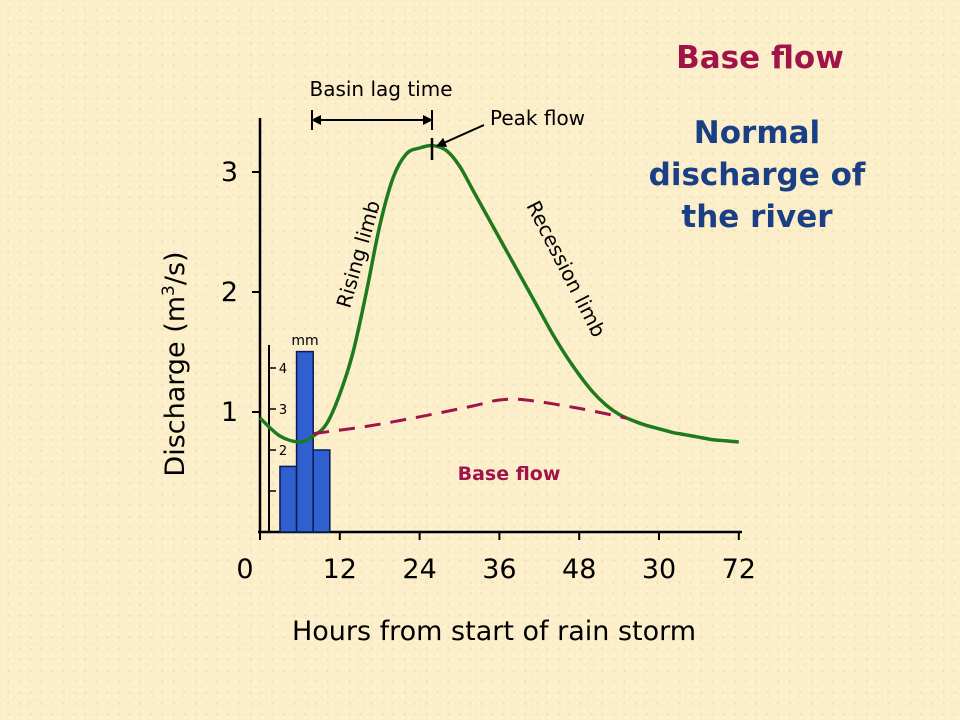 The width and height of the screenshot is (960, 720). Describe the element at coordinates (175, 268) in the screenshot. I see `y-axis-label-end: /s)` at that location.